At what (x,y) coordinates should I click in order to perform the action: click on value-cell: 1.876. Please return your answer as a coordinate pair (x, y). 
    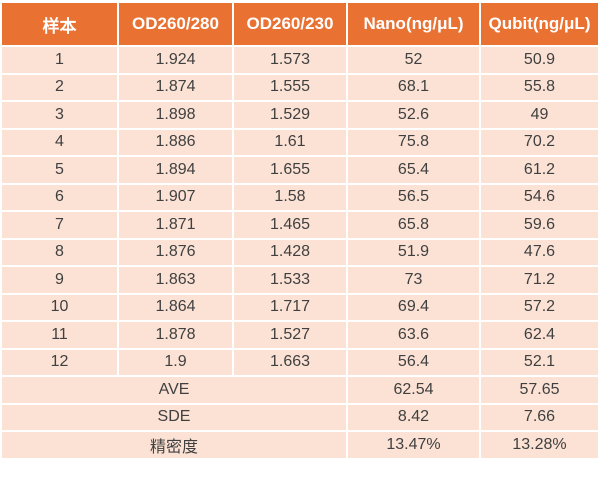
    Looking at the image, I should click on (176, 252).